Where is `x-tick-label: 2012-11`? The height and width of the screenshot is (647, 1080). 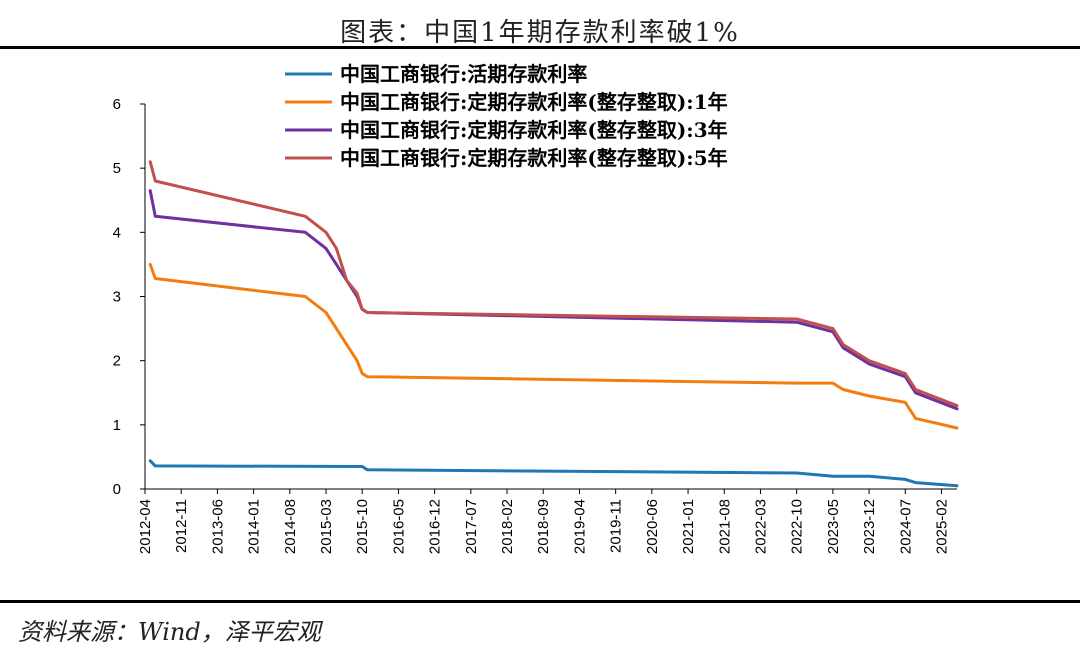 x-tick-label: 2012-11 is located at coordinates (181, 526).